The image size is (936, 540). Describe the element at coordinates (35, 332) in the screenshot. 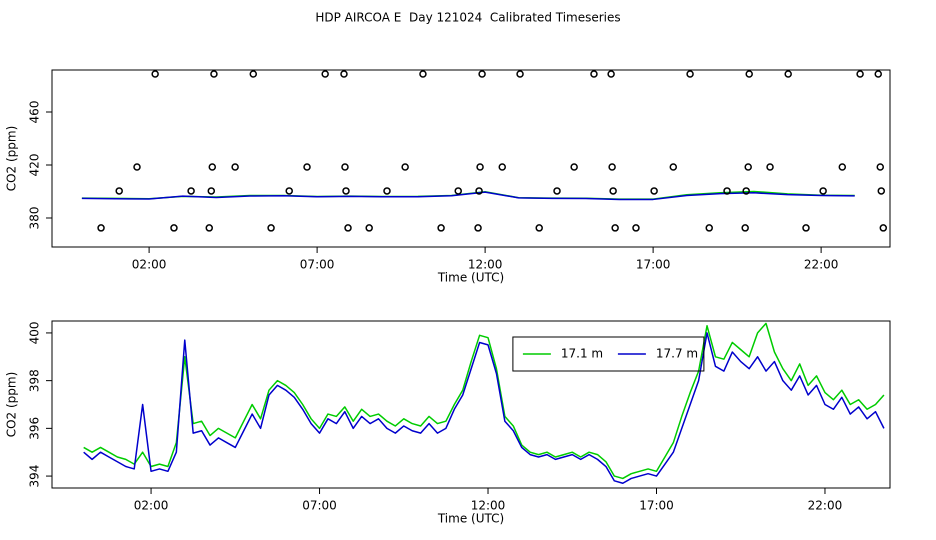

I see `y-tick-label: 400` at that location.